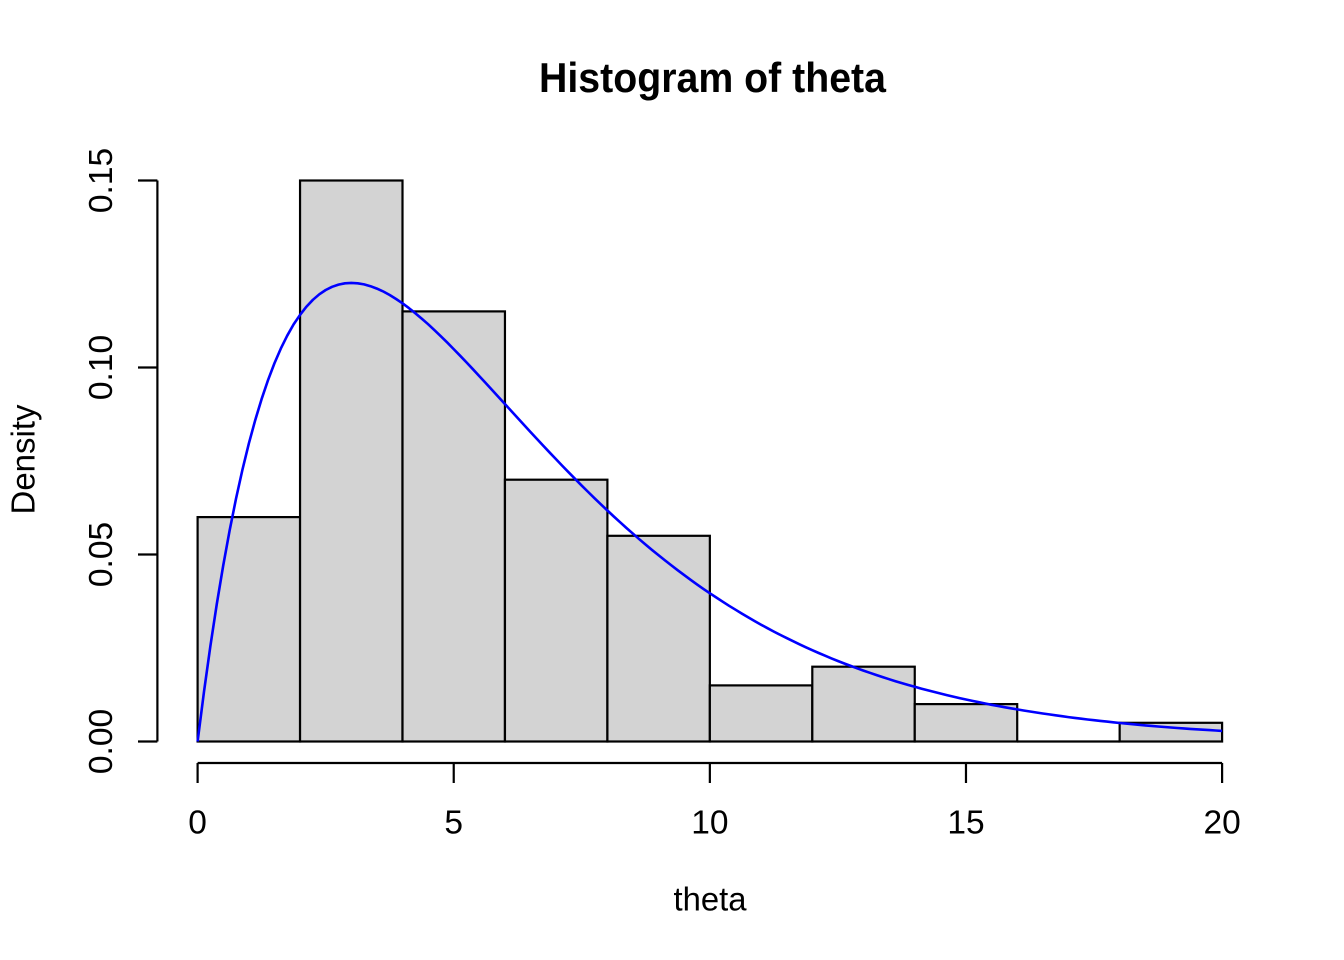 The image size is (1344, 960). Describe the element at coordinates (709, 823) in the screenshot. I see `svg-text: 10` at that location.